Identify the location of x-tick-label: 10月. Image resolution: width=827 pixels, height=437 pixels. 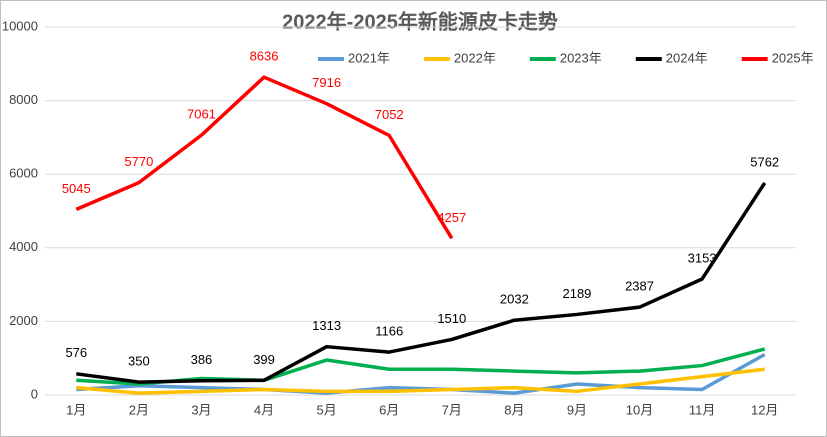
(639, 409).